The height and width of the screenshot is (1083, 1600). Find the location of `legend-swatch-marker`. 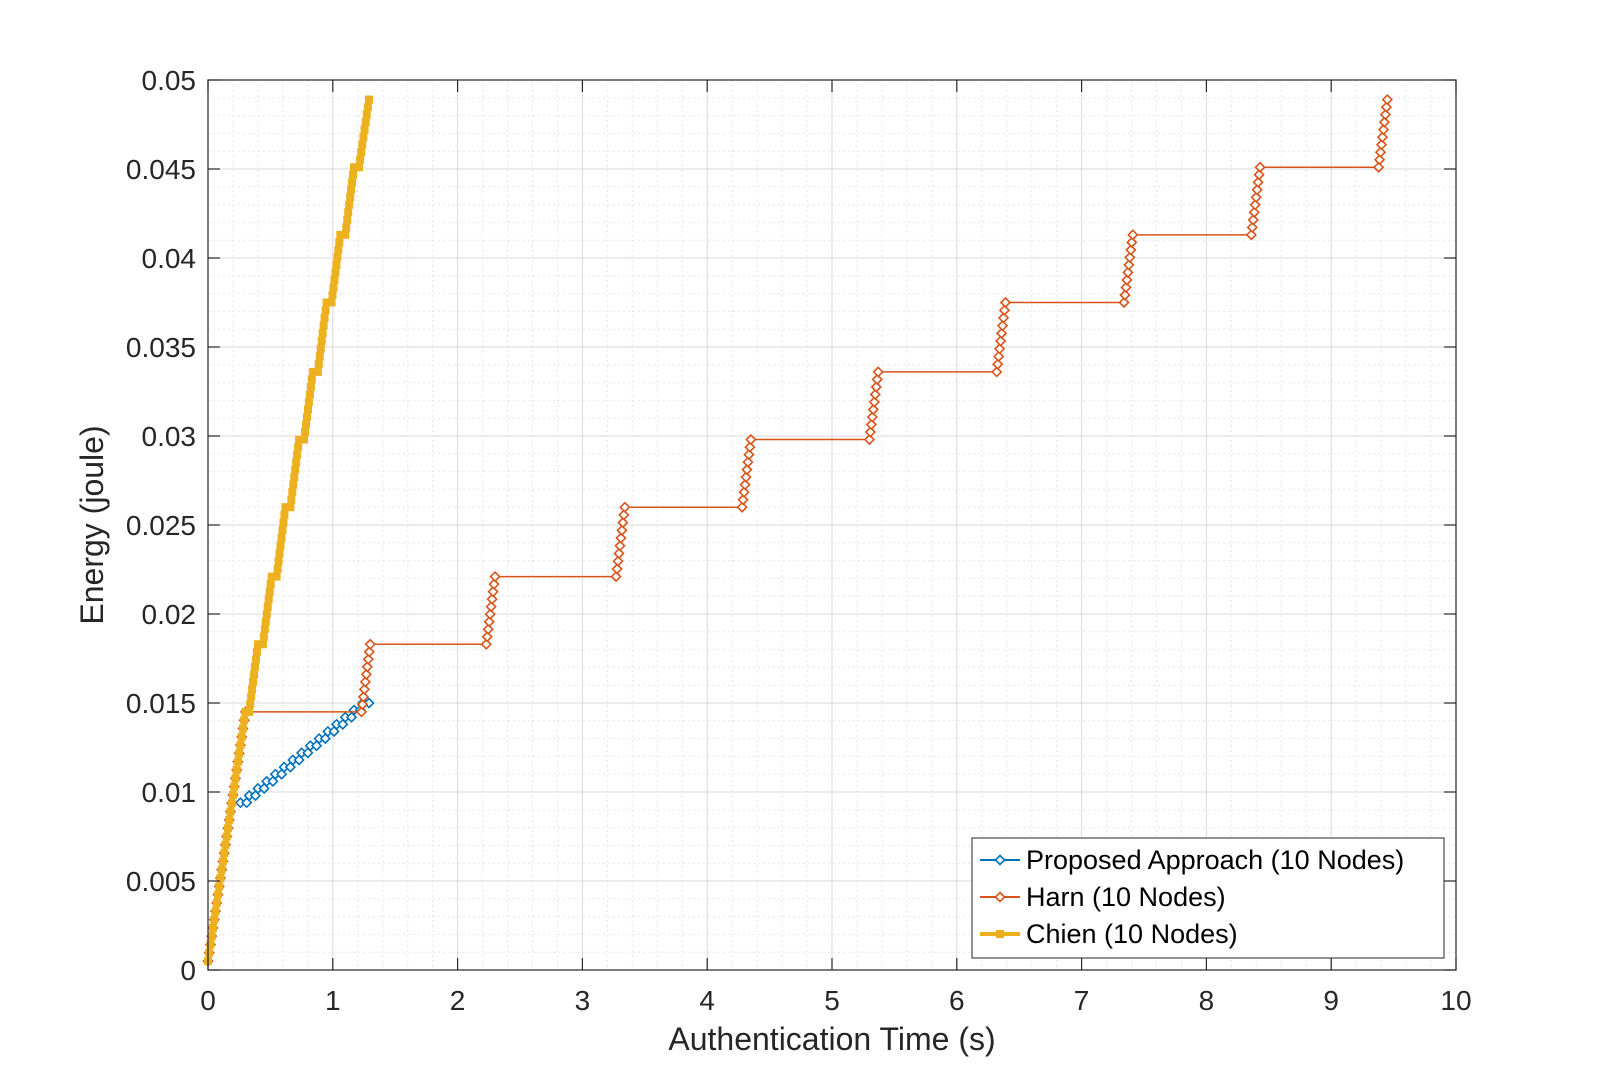

legend-swatch-marker is located at coordinates (1000, 897).